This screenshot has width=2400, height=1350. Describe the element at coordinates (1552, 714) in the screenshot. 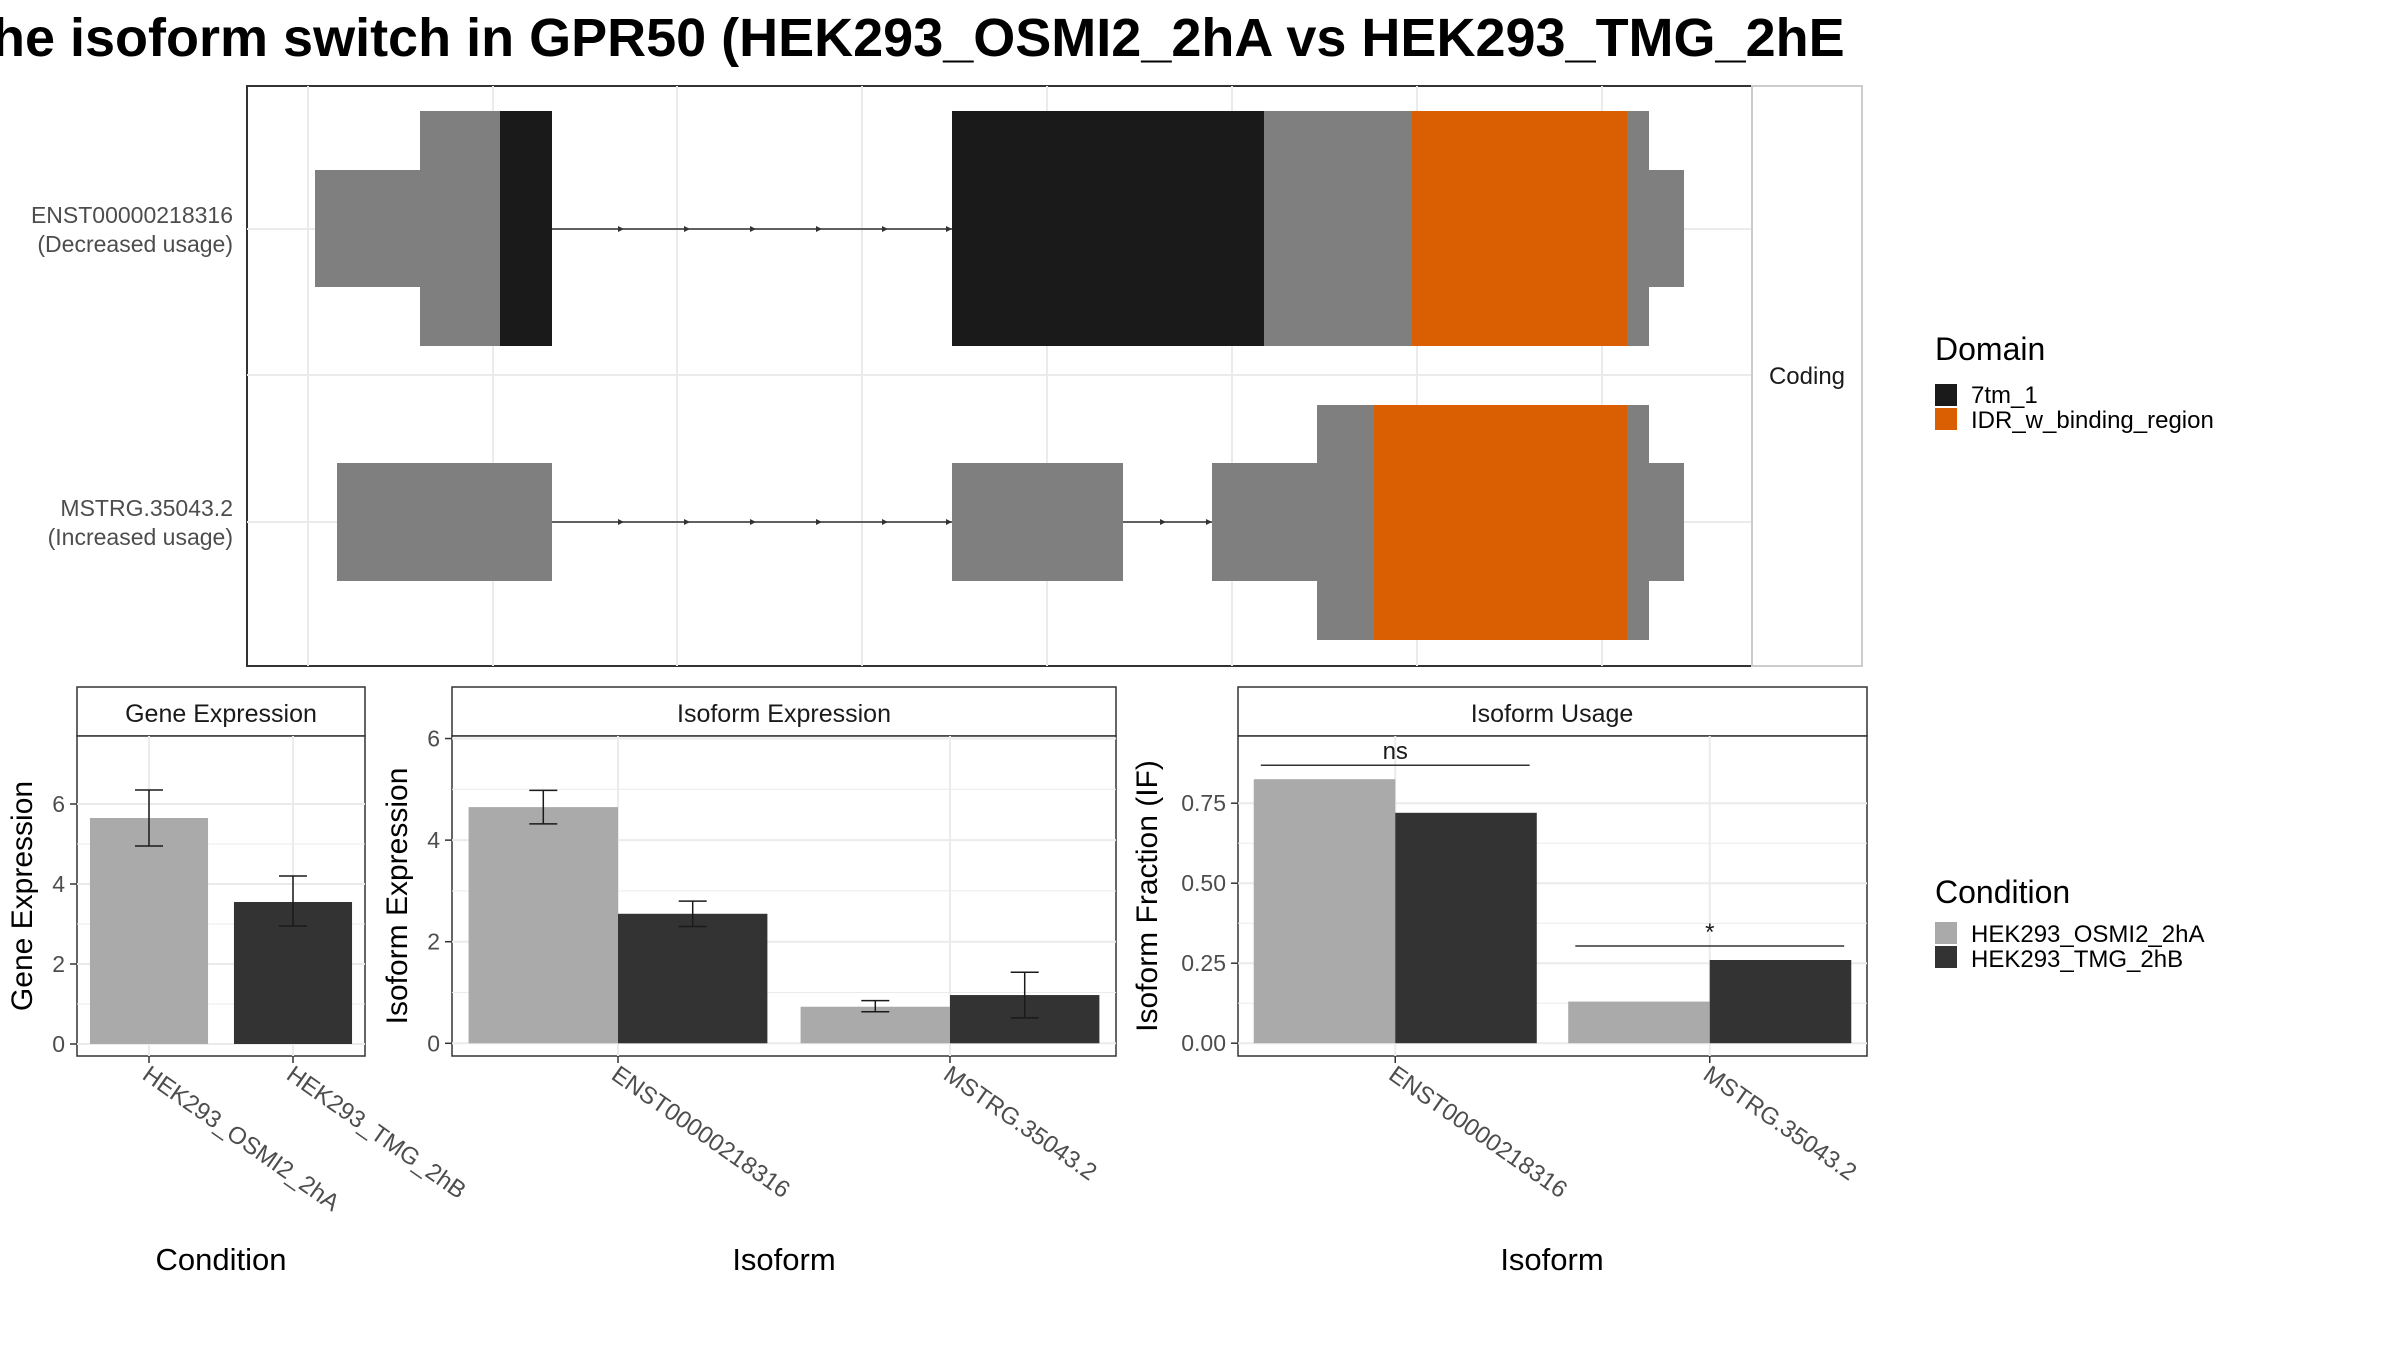

I see `isoform-usage-title: Isoform Usage` at that location.